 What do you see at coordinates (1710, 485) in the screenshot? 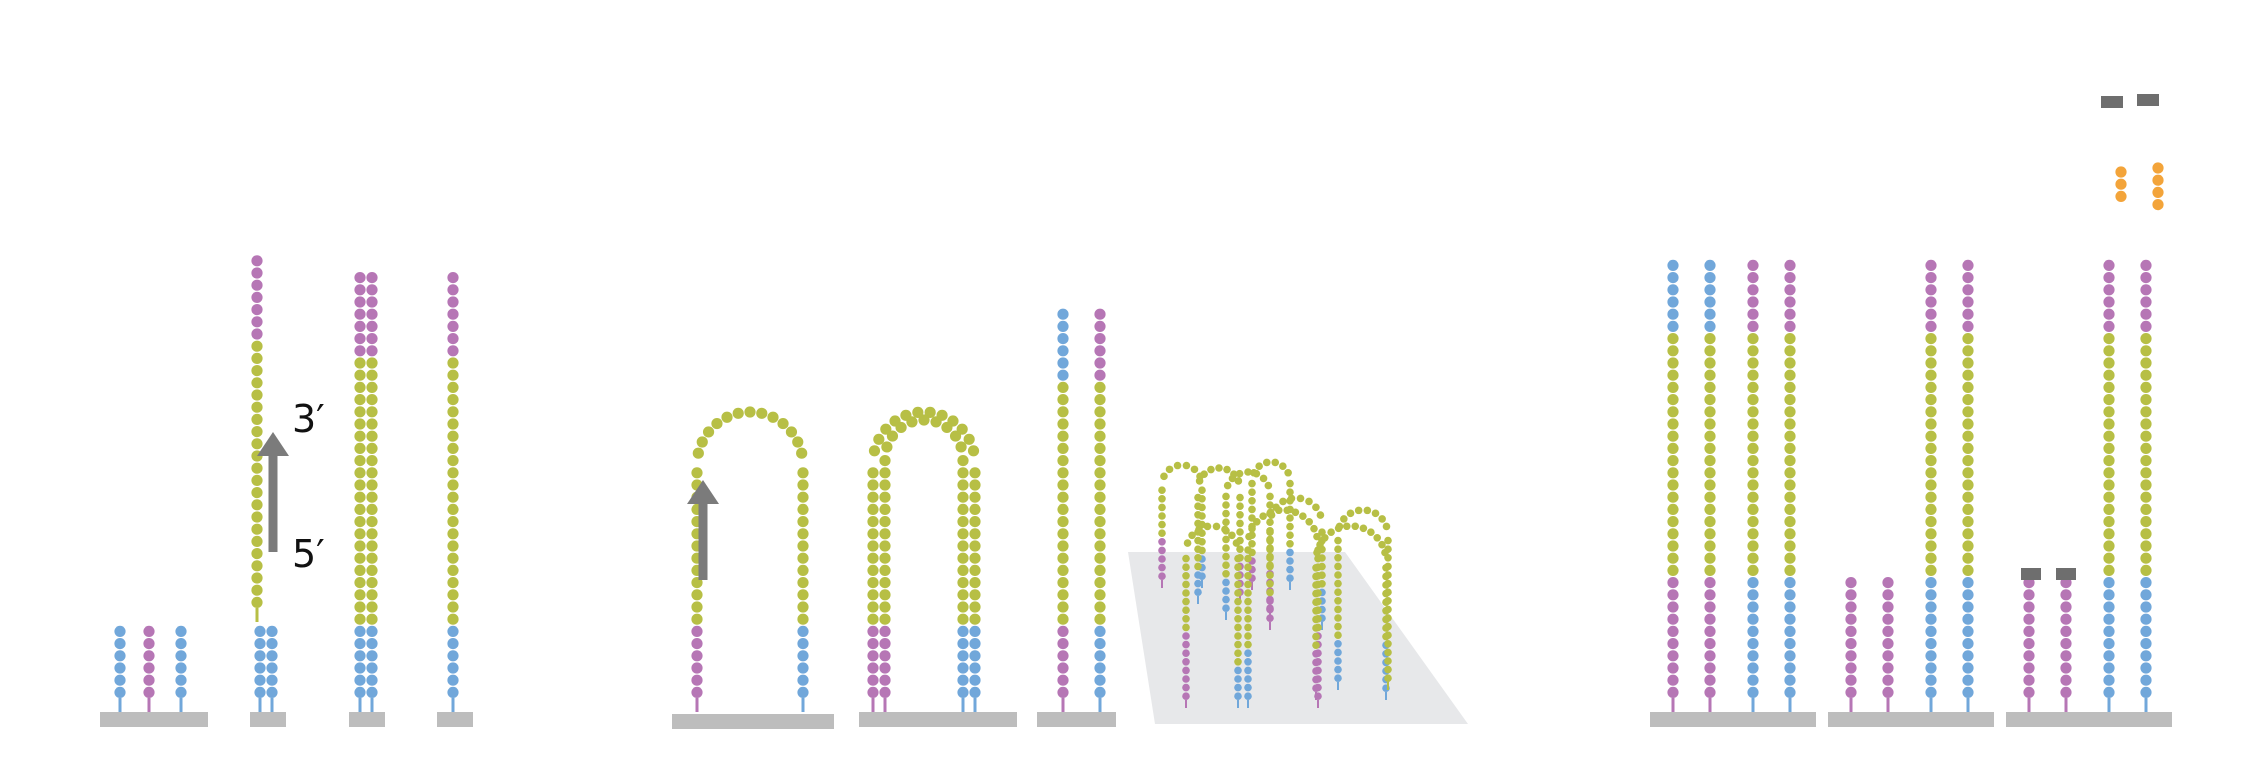
I see `linear-strand-purple-base-b` at bounding box center [1710, 485].